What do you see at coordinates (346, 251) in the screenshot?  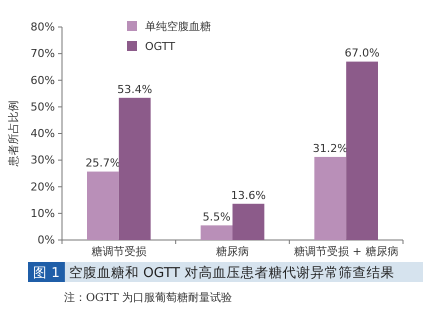 I see `x-tick-label: 糖调节受损 + 糖尿病` at bounding box center [346, 251].